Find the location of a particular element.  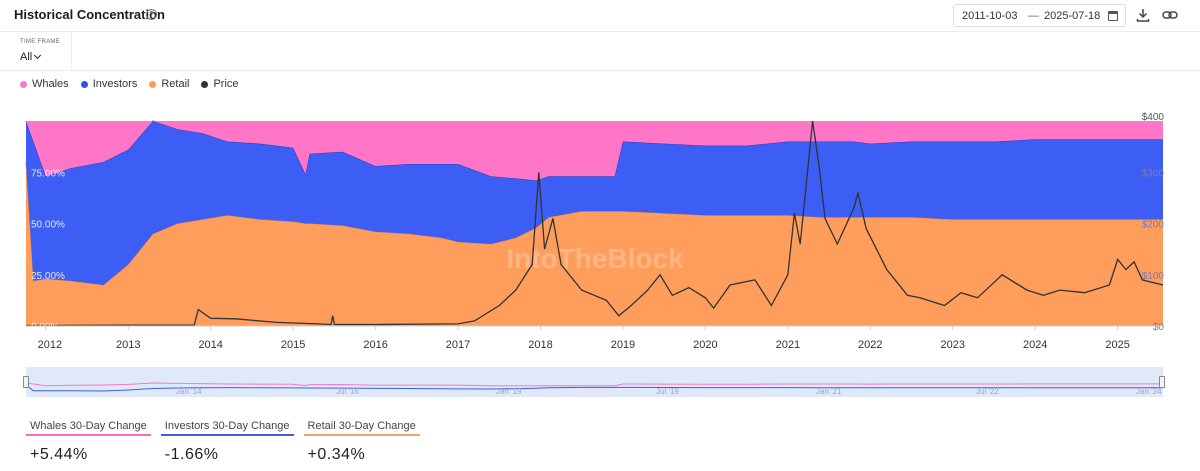

chevron-down-icon is located at coordinates (37, 55).